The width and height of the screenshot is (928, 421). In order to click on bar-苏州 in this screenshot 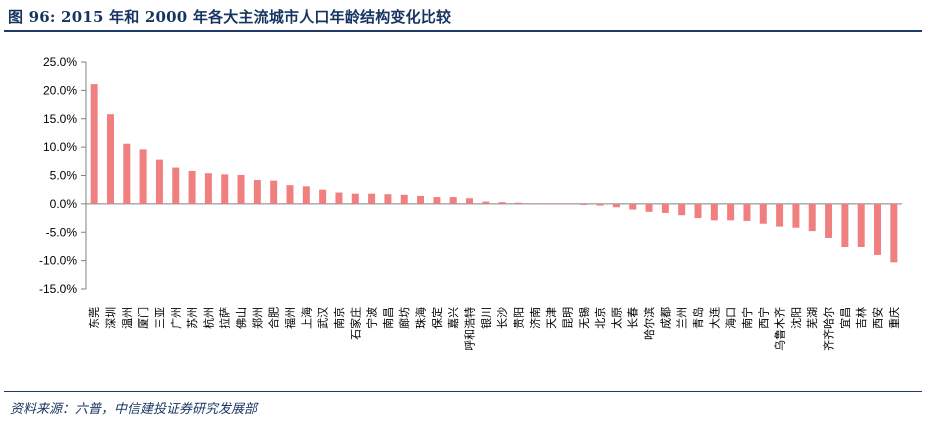, I will do `click(192, 187)`.